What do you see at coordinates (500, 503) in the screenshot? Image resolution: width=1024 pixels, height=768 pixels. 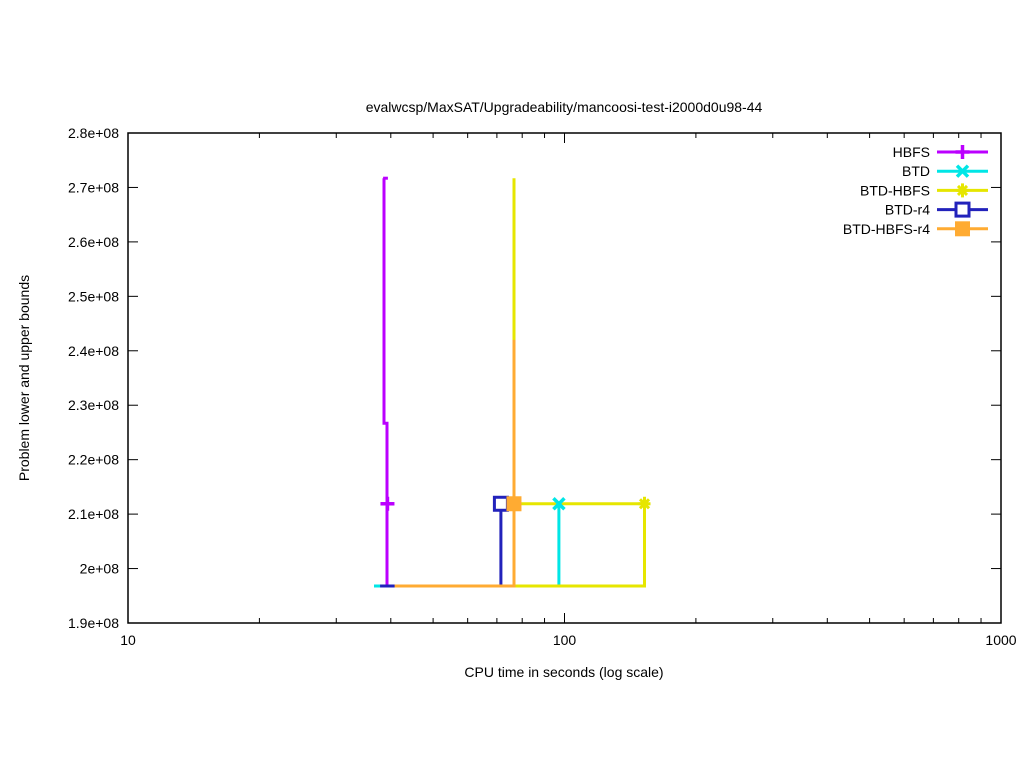 I see `series-marker-BTD-r4` at bounding box center [500, 503].